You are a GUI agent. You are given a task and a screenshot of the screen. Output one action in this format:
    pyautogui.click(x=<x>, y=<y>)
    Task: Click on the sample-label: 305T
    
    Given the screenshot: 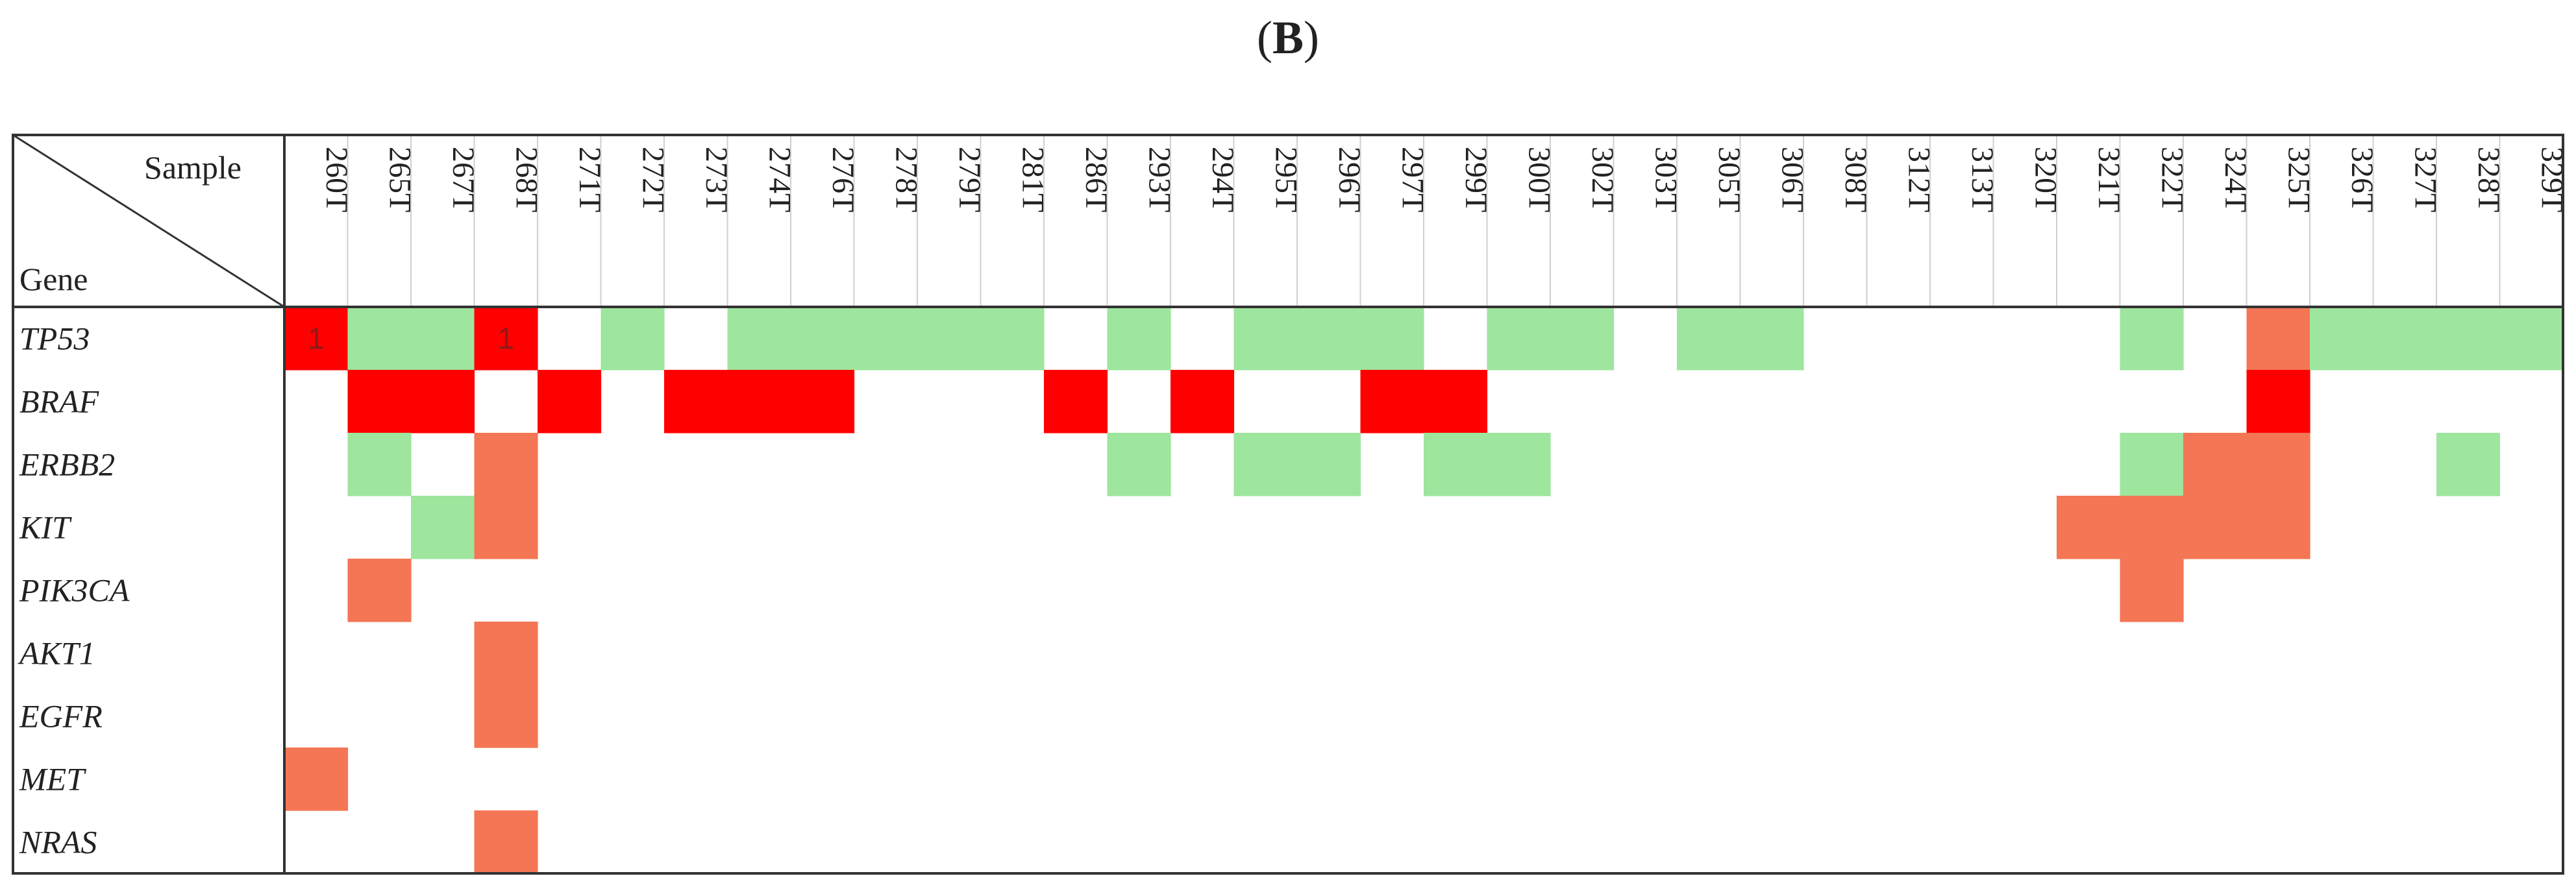 What is the action you would take?
    pyautogui.click(x=1729, y=179)
    